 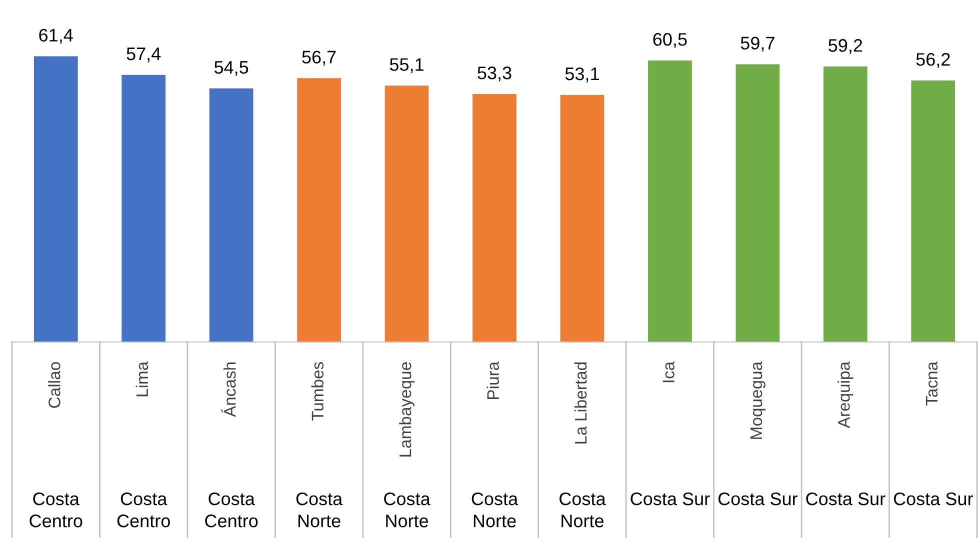 What do you see at coordinates (317, 391) in the screenshot?
I see `x-tick-label: Tumbes` at bounding box center [317, 391].